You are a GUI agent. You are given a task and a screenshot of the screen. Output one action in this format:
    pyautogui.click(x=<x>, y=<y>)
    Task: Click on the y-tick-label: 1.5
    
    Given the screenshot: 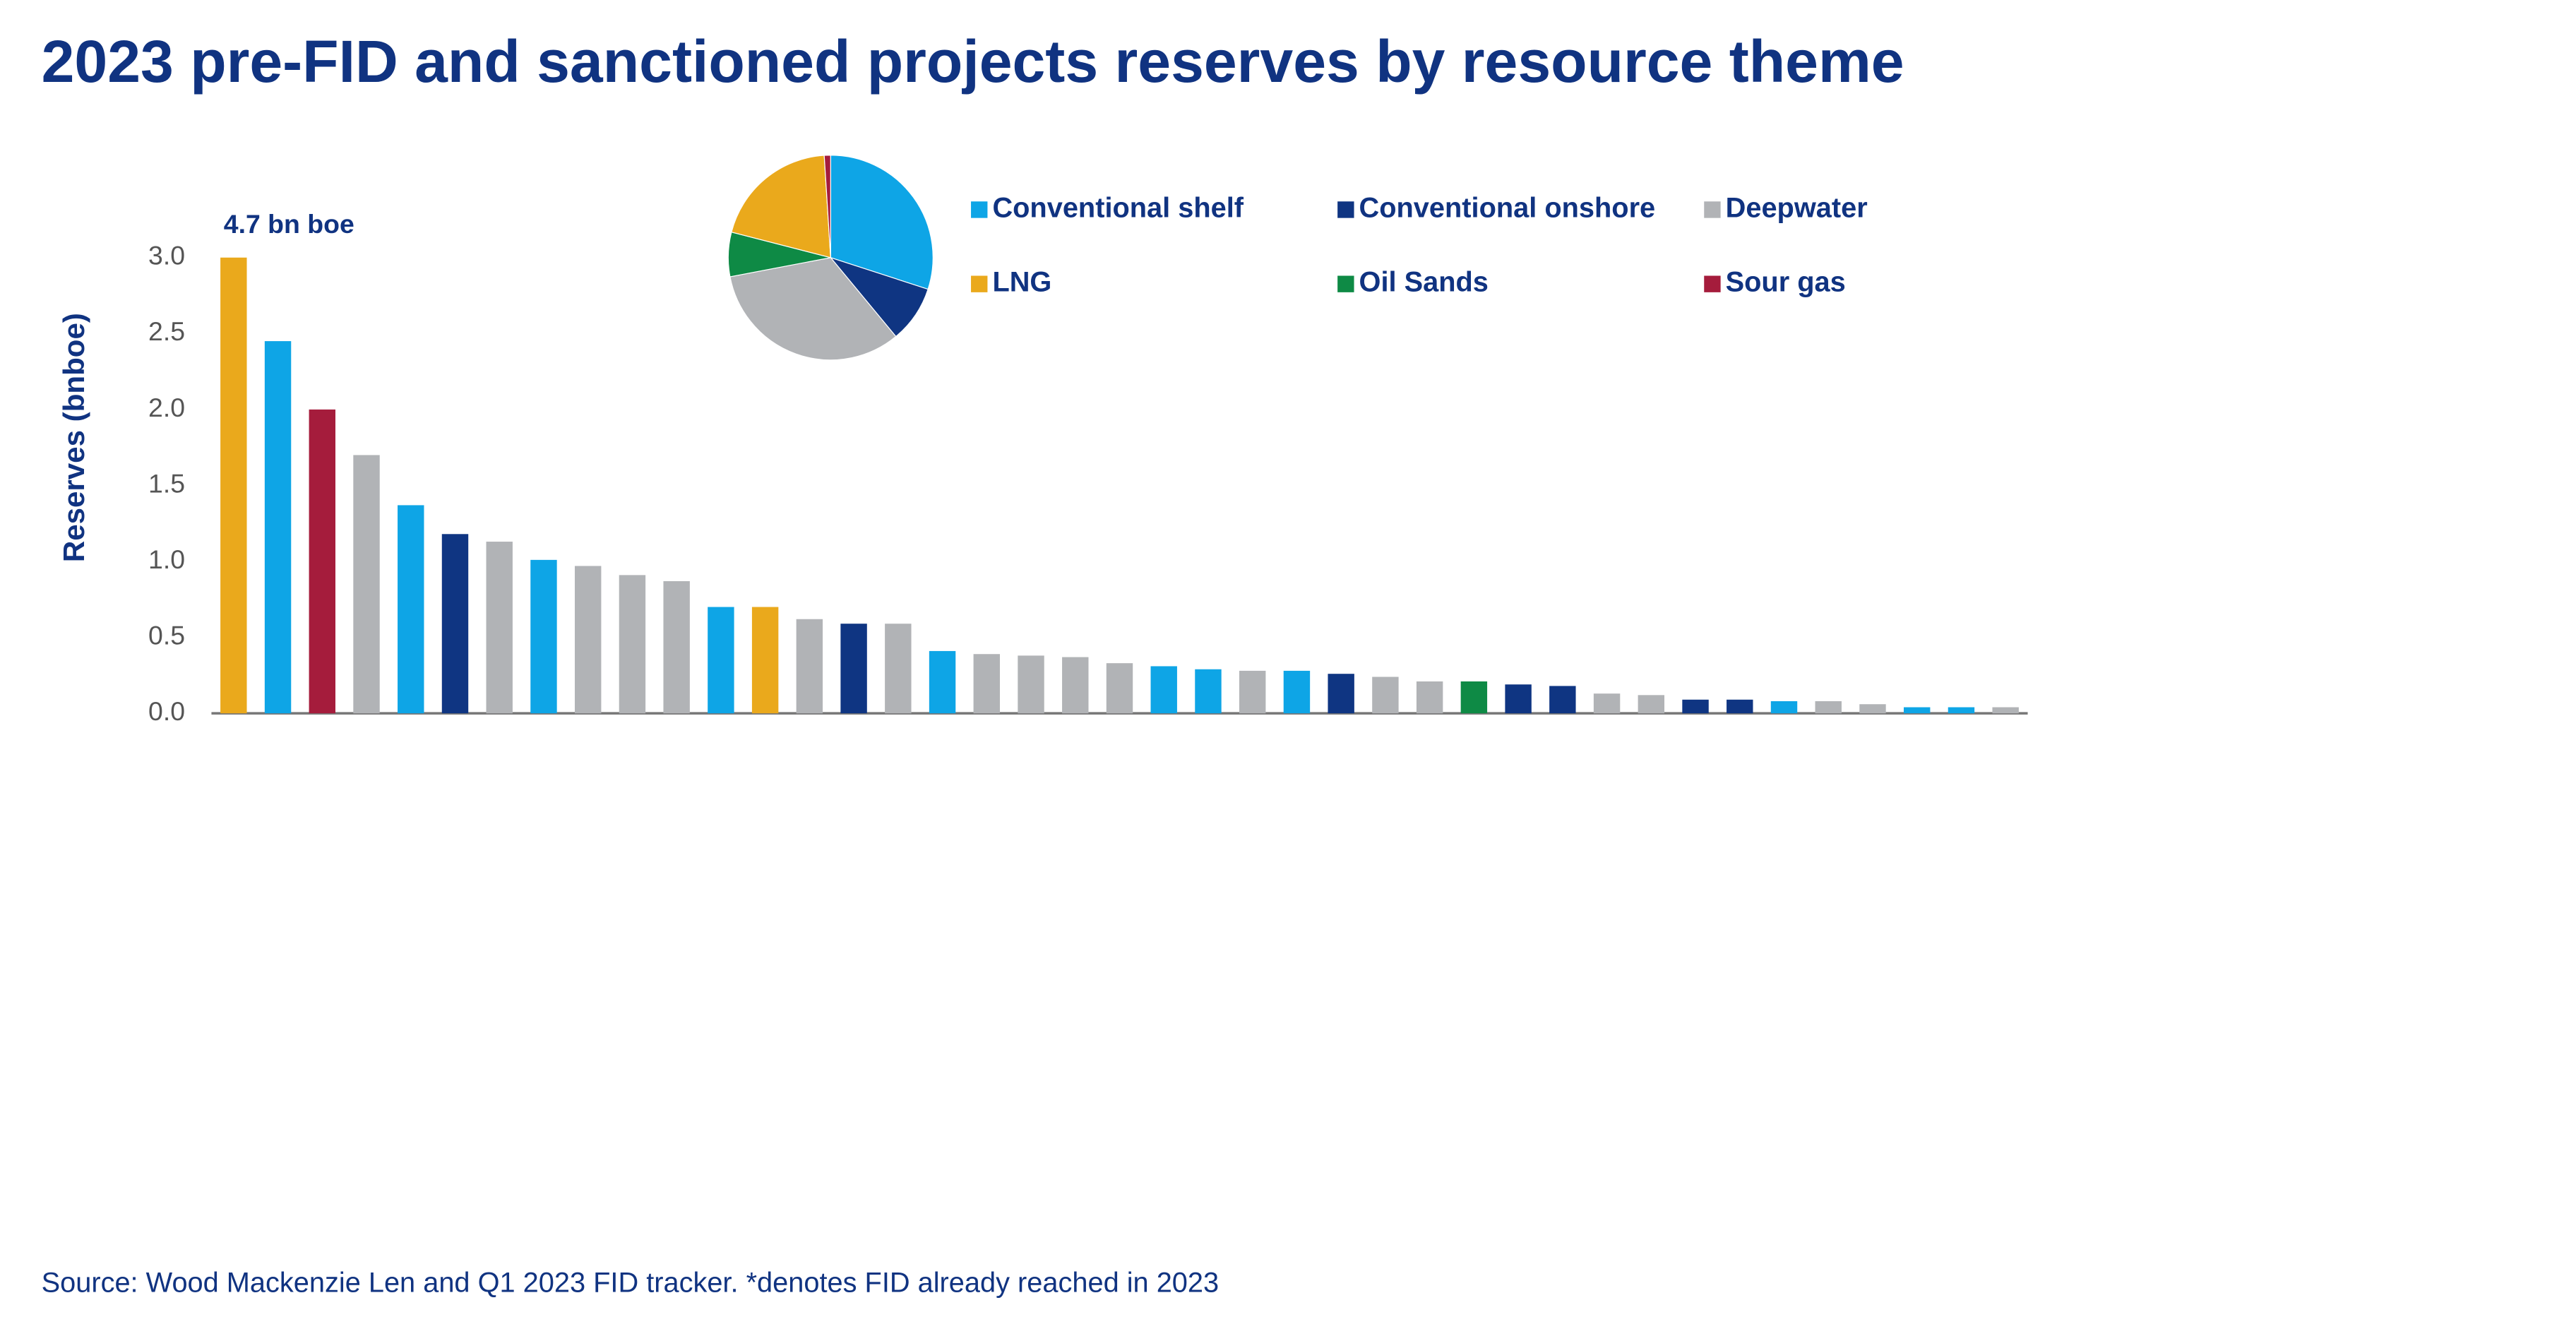 What is the action you would take?
    pyautogui.click(x=166, y=483)
    